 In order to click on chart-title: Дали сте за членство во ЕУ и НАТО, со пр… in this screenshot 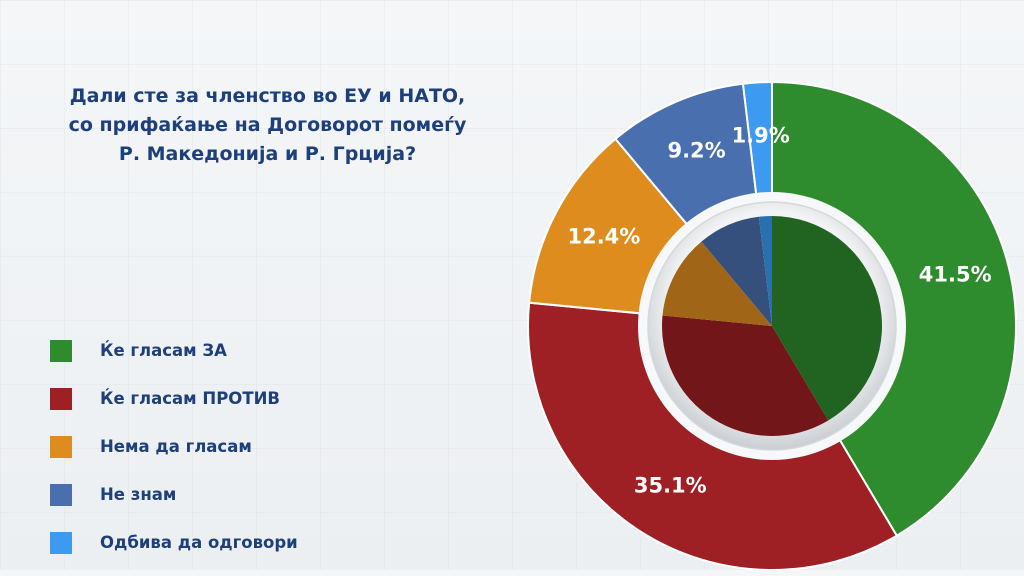, I will do `click(267, 125)`.